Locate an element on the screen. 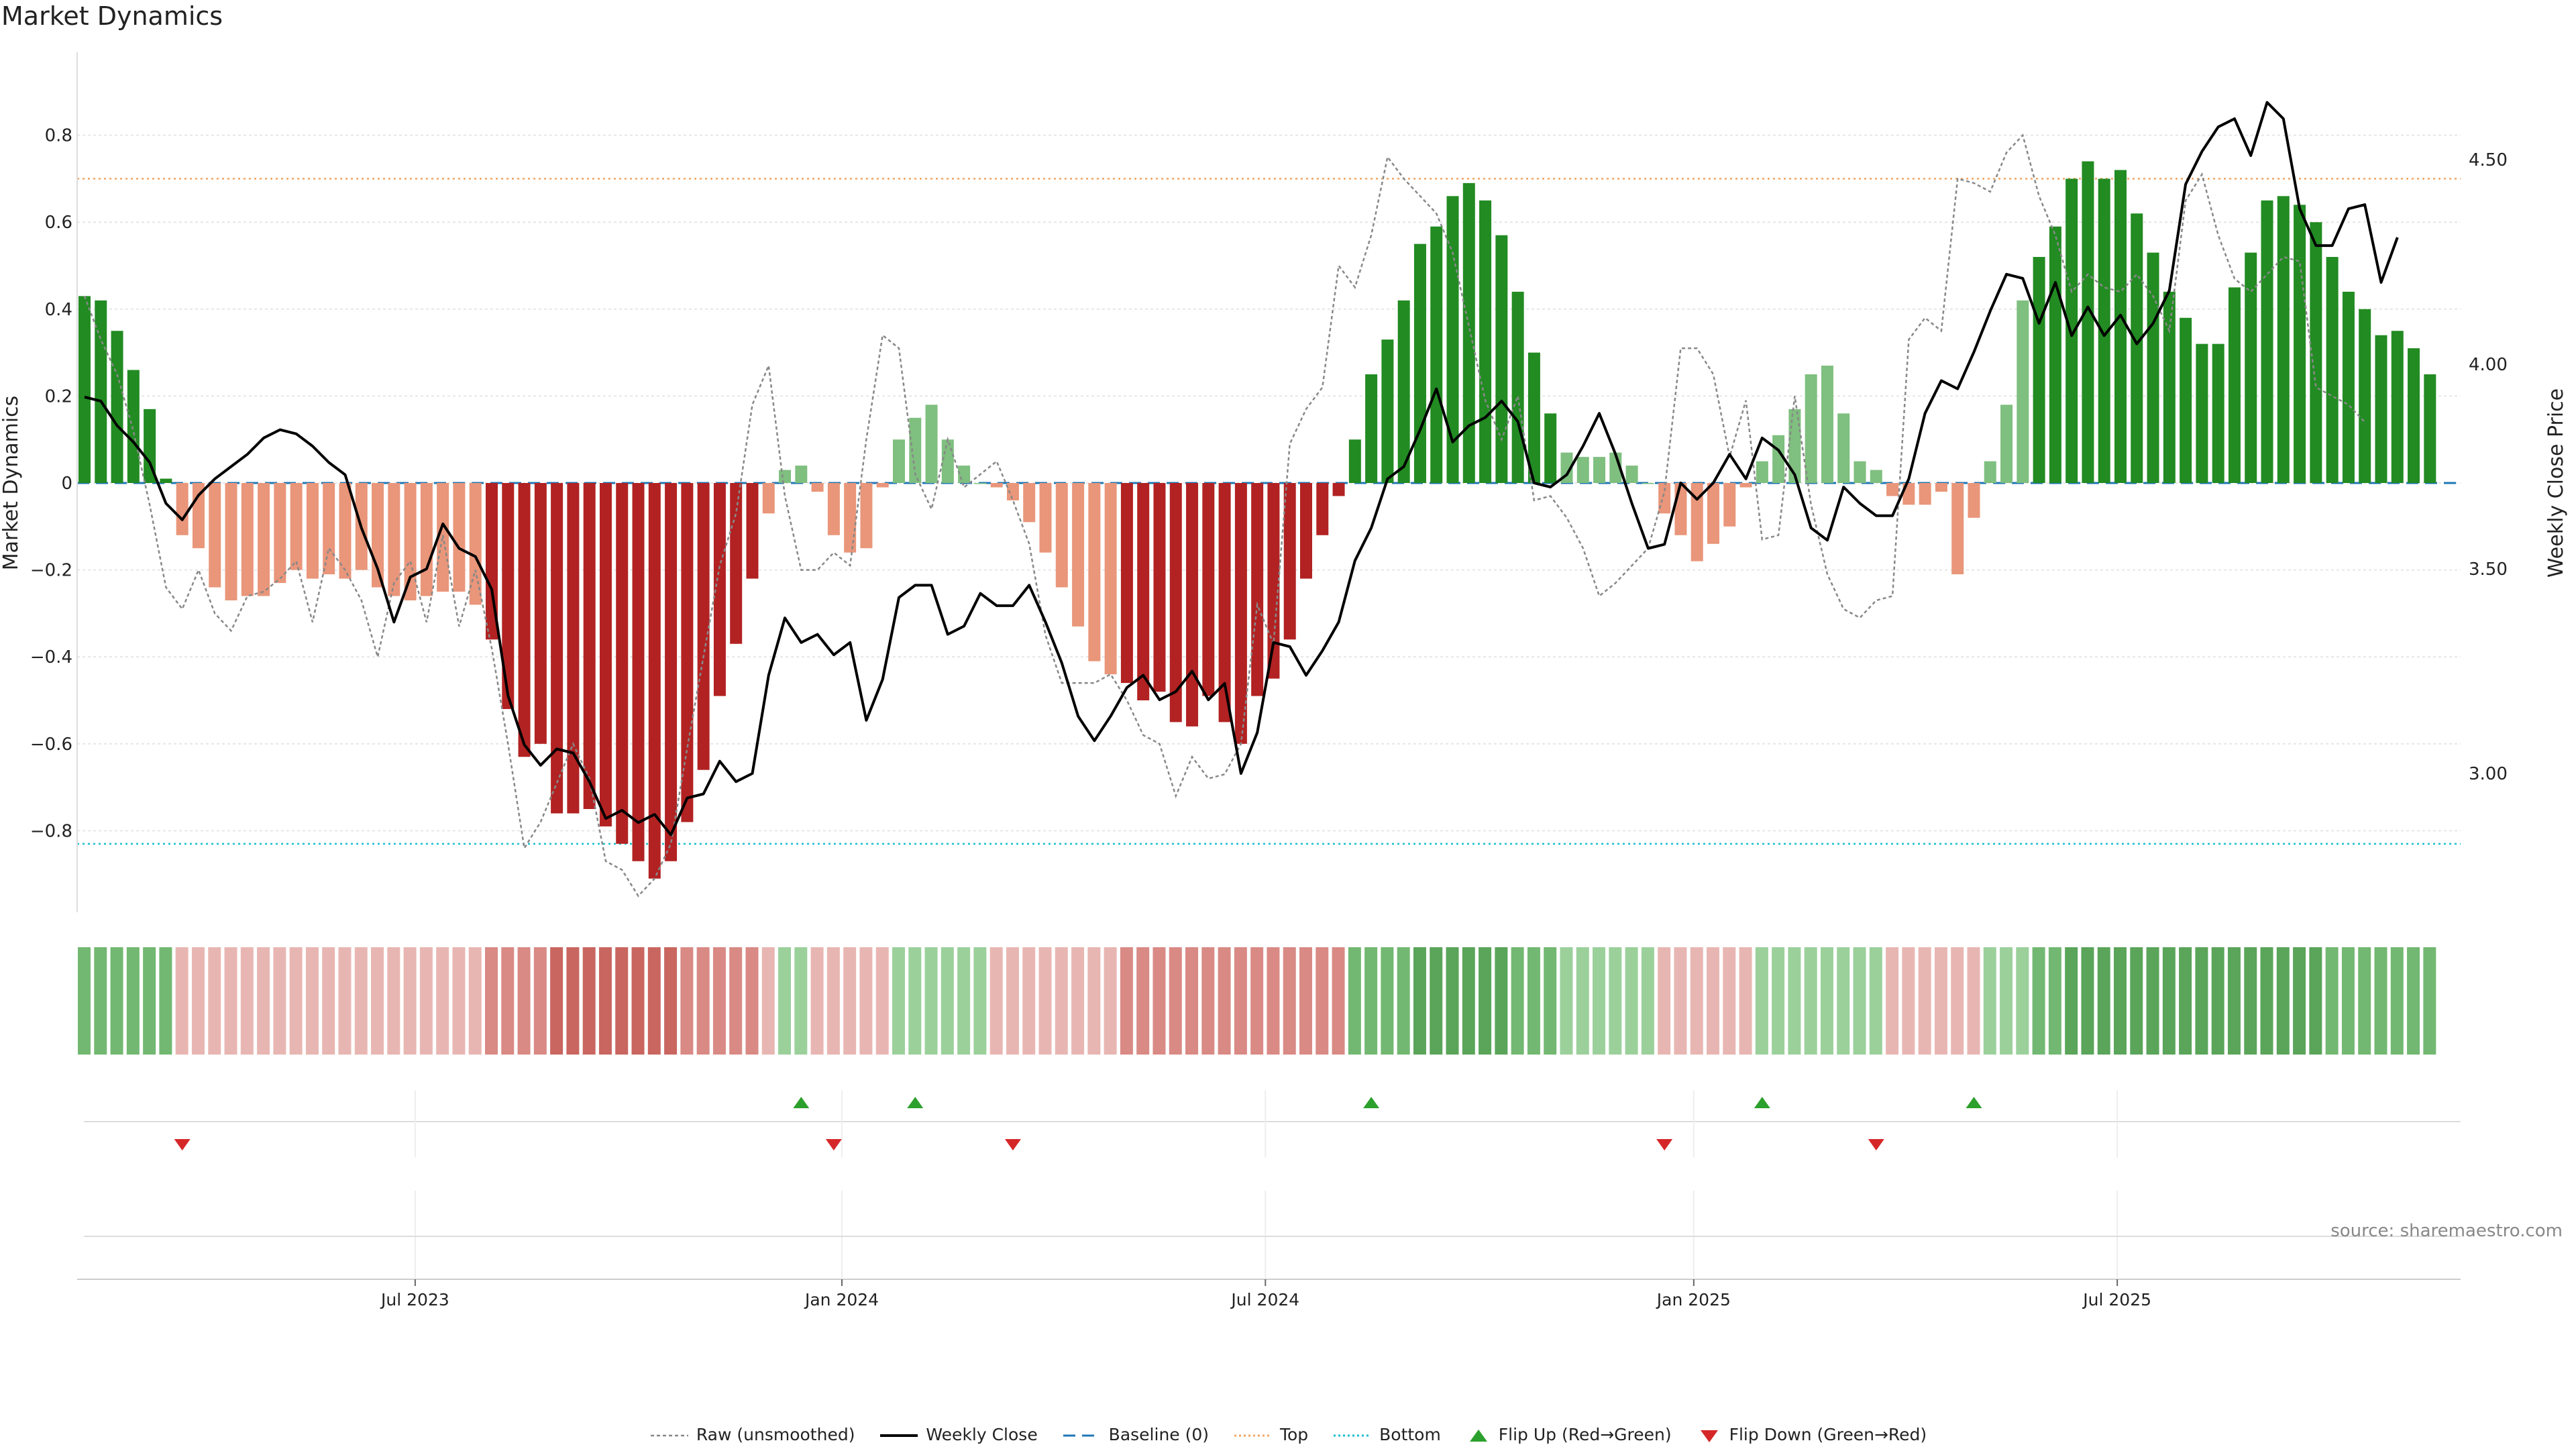 This screenshot has width=2576, height=1449. x-tick-label: Jul 2024 is located at coordinates (1264, 1299).